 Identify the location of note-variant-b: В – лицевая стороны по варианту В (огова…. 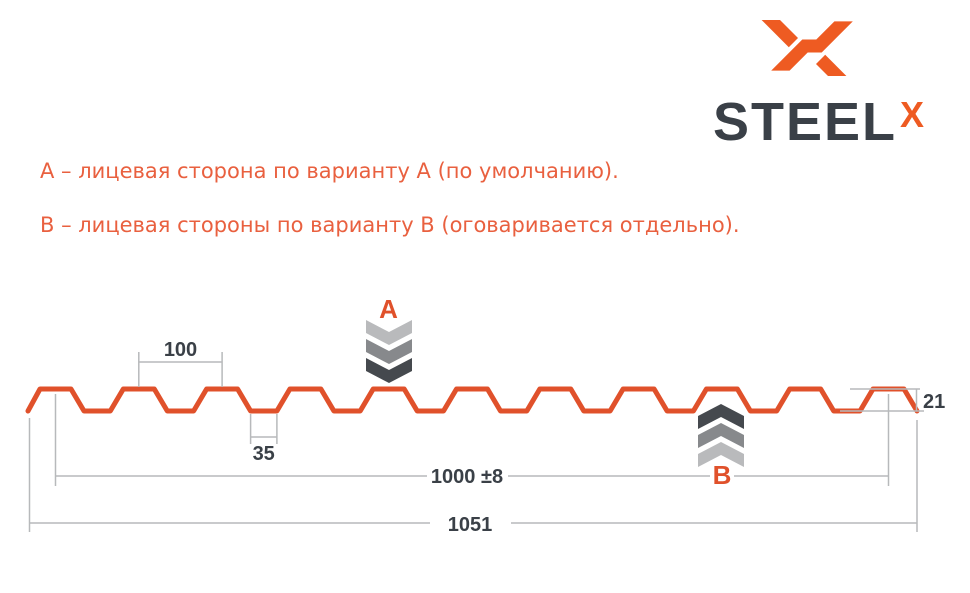
(390, 225).